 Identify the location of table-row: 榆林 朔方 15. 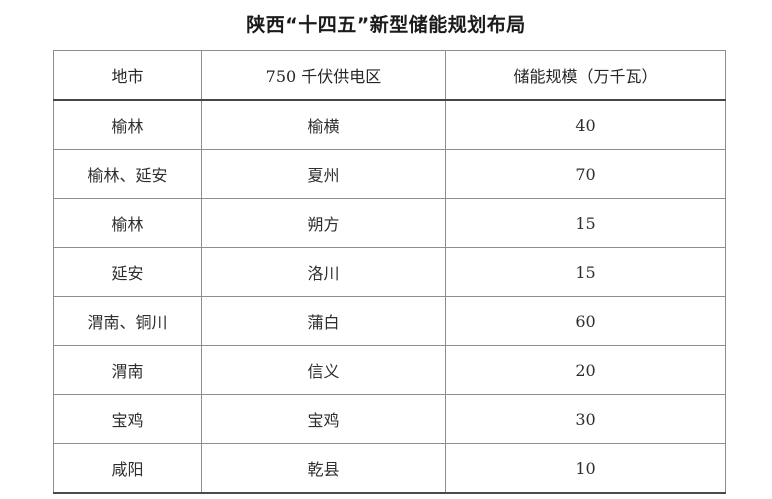
(389, 223).